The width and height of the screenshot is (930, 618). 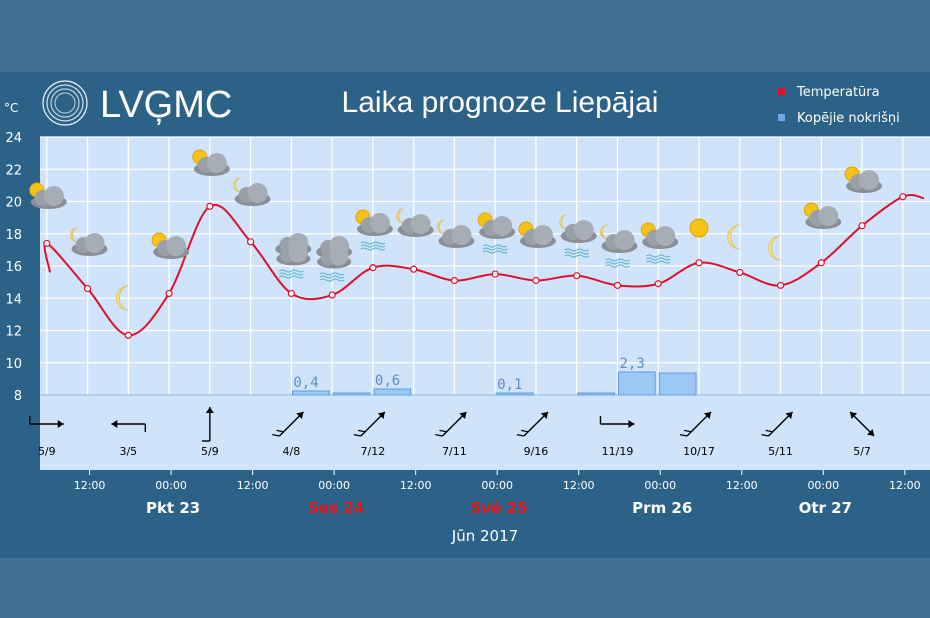 What do you see at coordinates (13, 364) in the screenshot?
I see `y-tick-label: 10` at bounding box center [13, 364].